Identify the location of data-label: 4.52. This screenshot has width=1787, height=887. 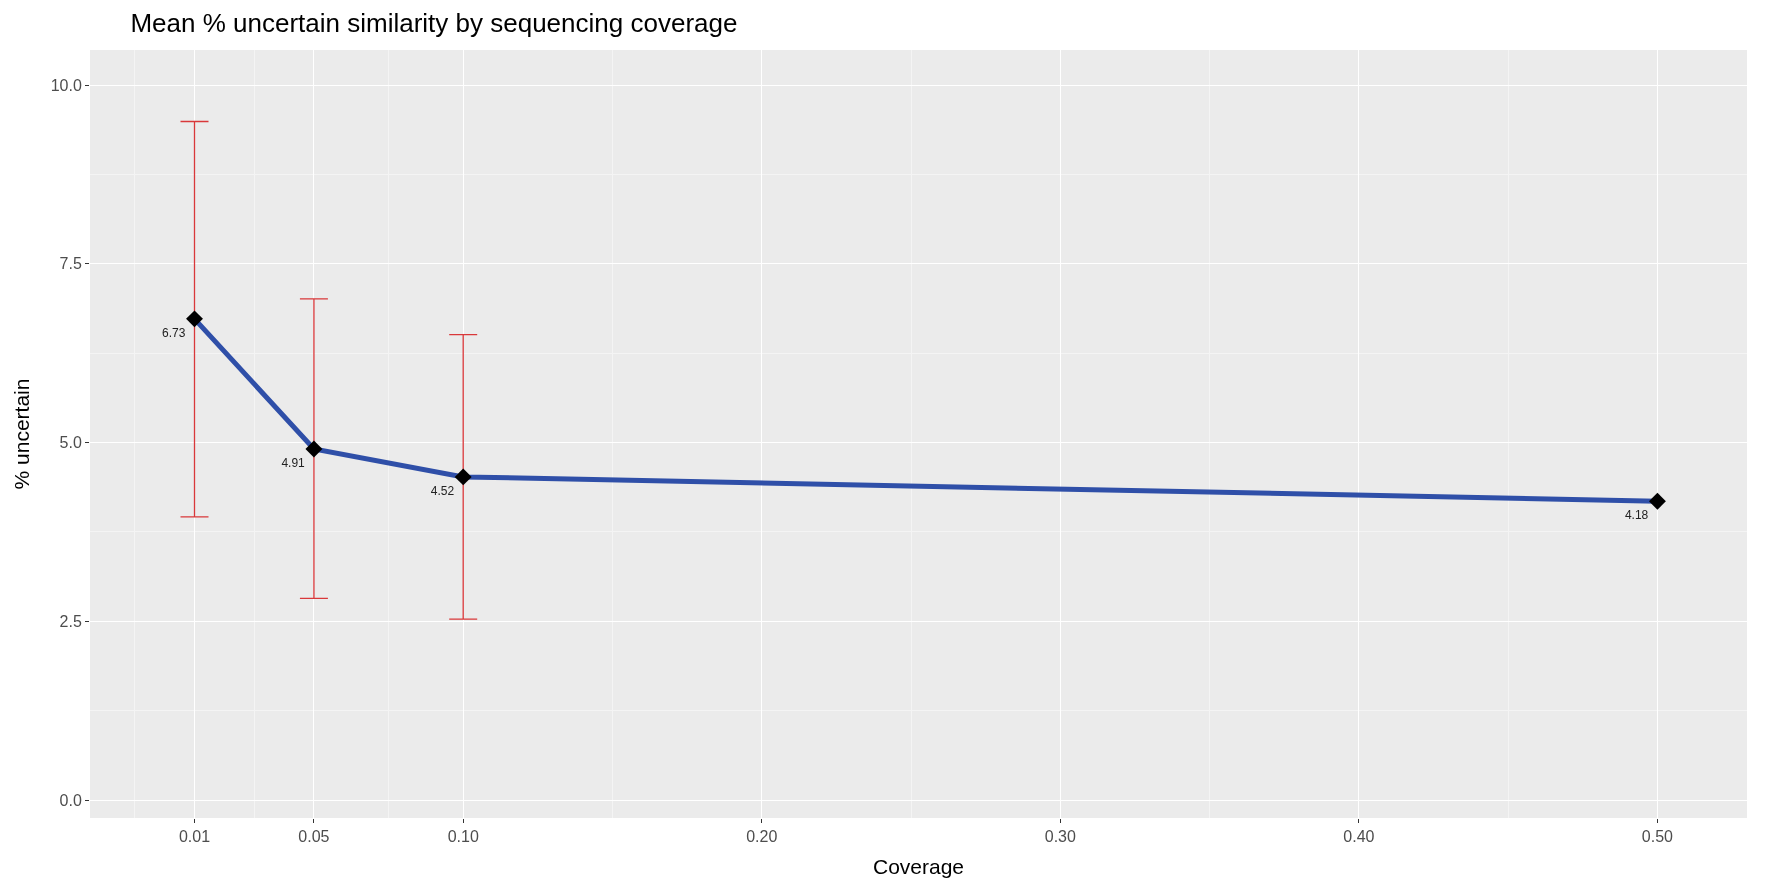
(442, 491).